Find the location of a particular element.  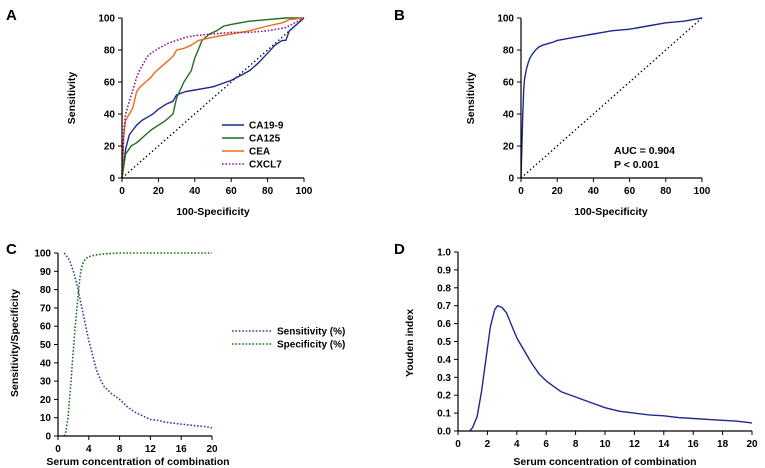

panel-b-x-tick-label: 20 is located at coordinates (558, 191).